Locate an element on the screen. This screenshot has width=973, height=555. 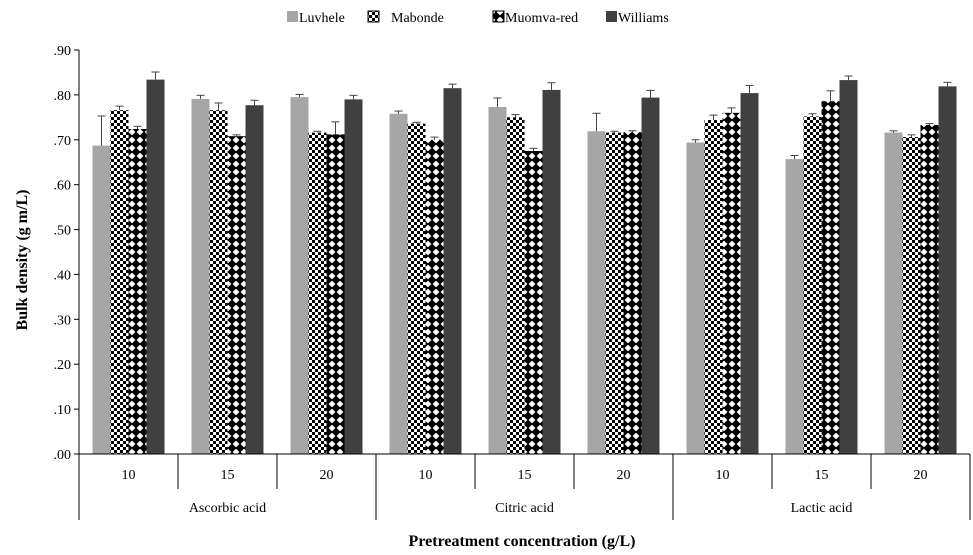
y-tick-label: .50 is located at coordinates (63, 231).